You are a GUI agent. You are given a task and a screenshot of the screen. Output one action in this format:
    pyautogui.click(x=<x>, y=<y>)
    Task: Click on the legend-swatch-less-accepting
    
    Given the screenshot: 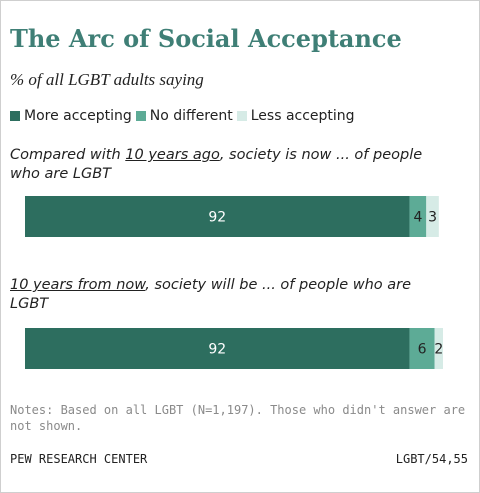 What is the action you would take?
    pyautogui.click(x=241, y=116)
    